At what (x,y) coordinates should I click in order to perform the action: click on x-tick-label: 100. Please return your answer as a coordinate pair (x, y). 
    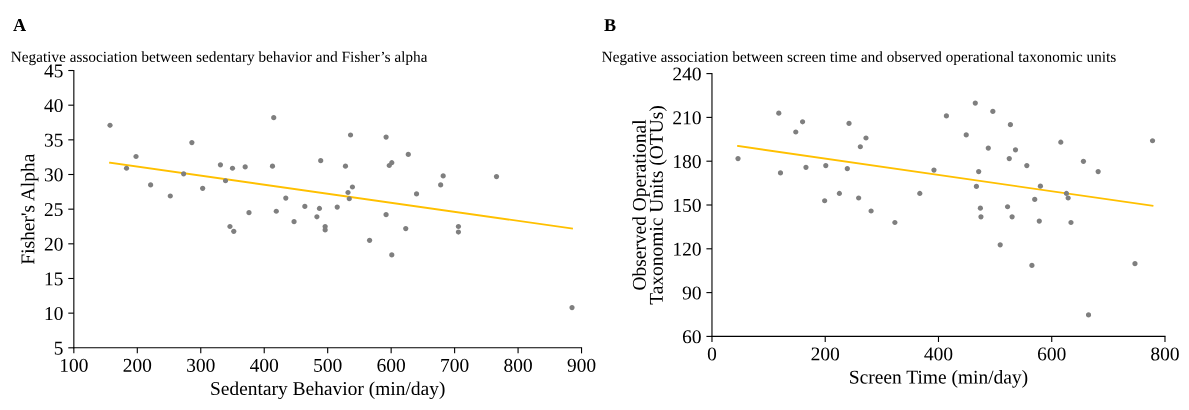
    Looking at the image, I should click on (74, 365).